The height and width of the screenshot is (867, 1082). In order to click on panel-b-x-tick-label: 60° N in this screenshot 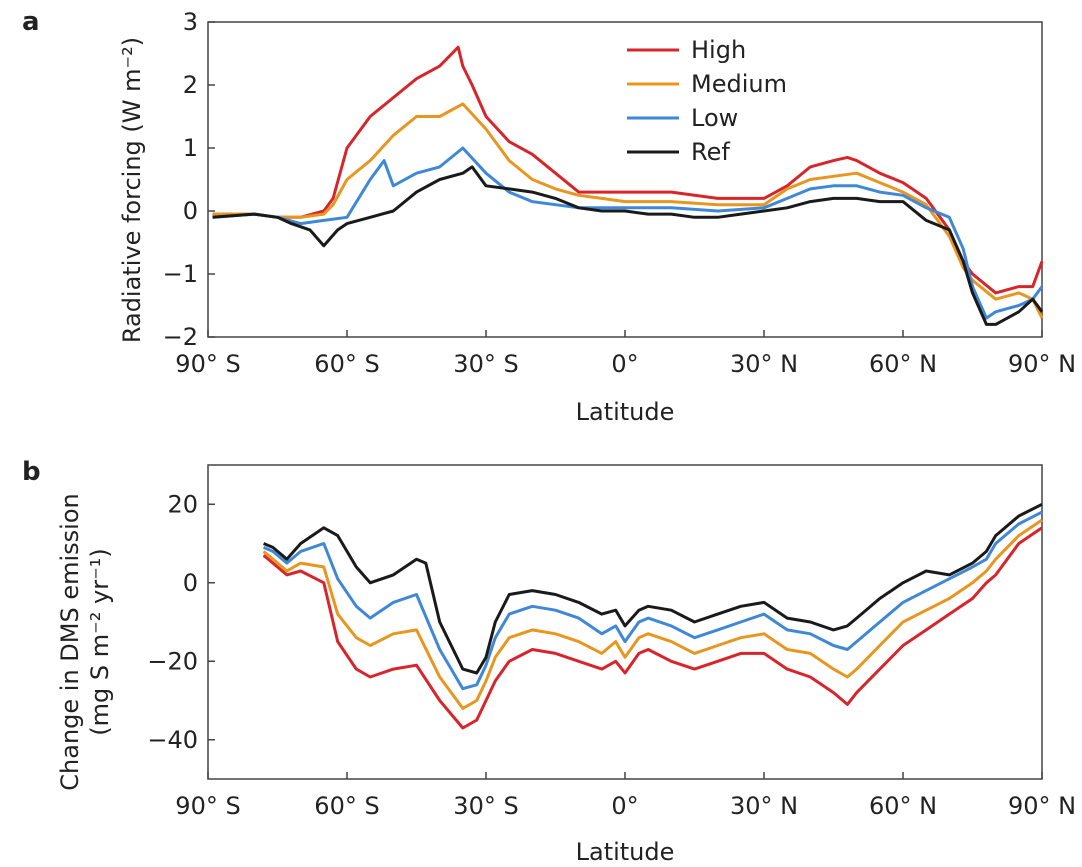, I will do `click(903, 806)`.